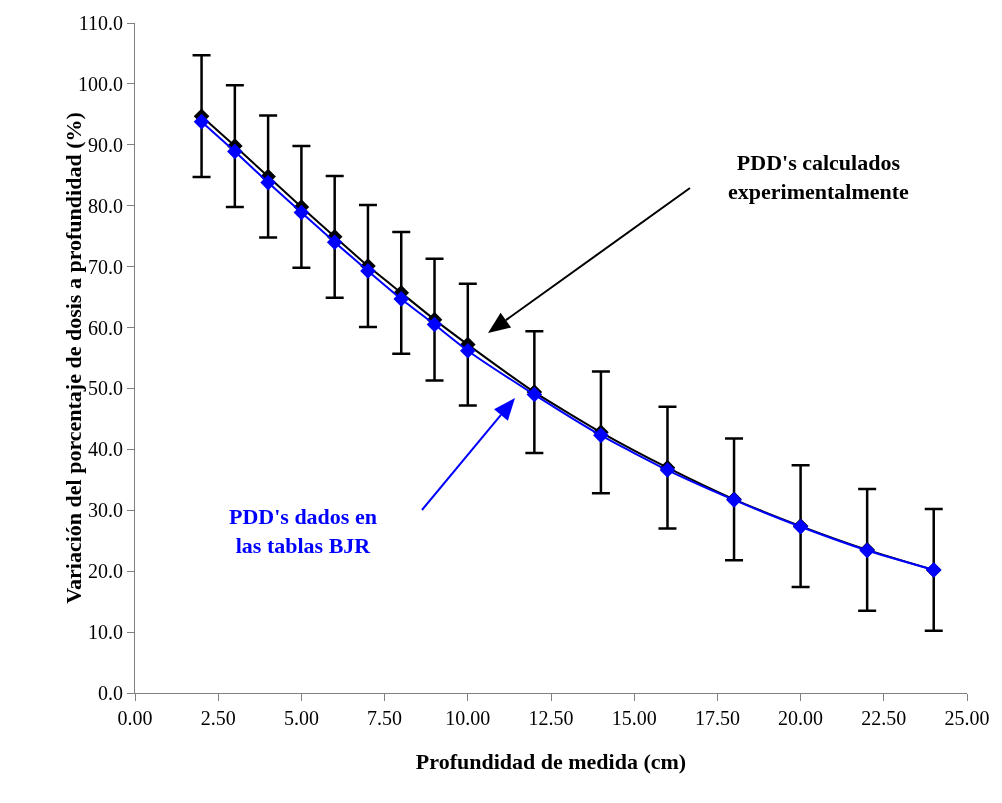 This screenshot has height=803, width=1002. I want to click on x-tick-label: 15.00, so click(634, 718).